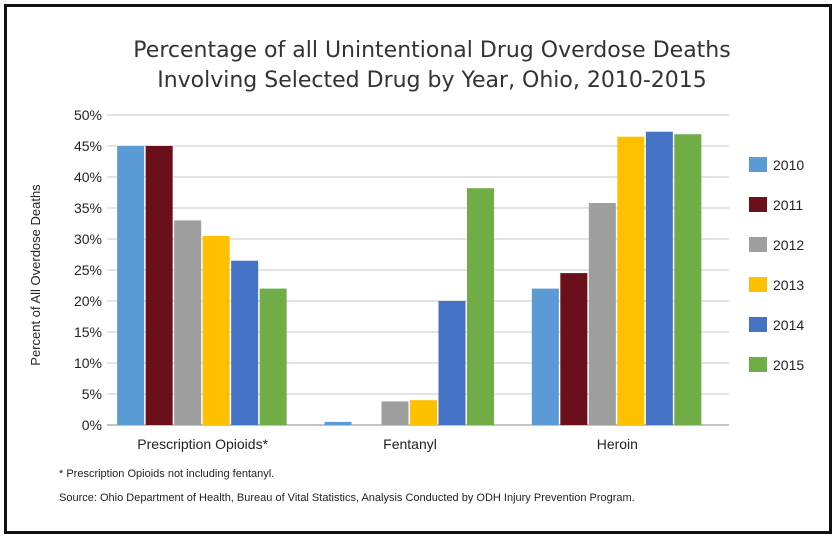  What do you see at coordinates (92, 425) in the screenshot?
I see `y-tick-label: 0%` at bounding box center [92, 425].